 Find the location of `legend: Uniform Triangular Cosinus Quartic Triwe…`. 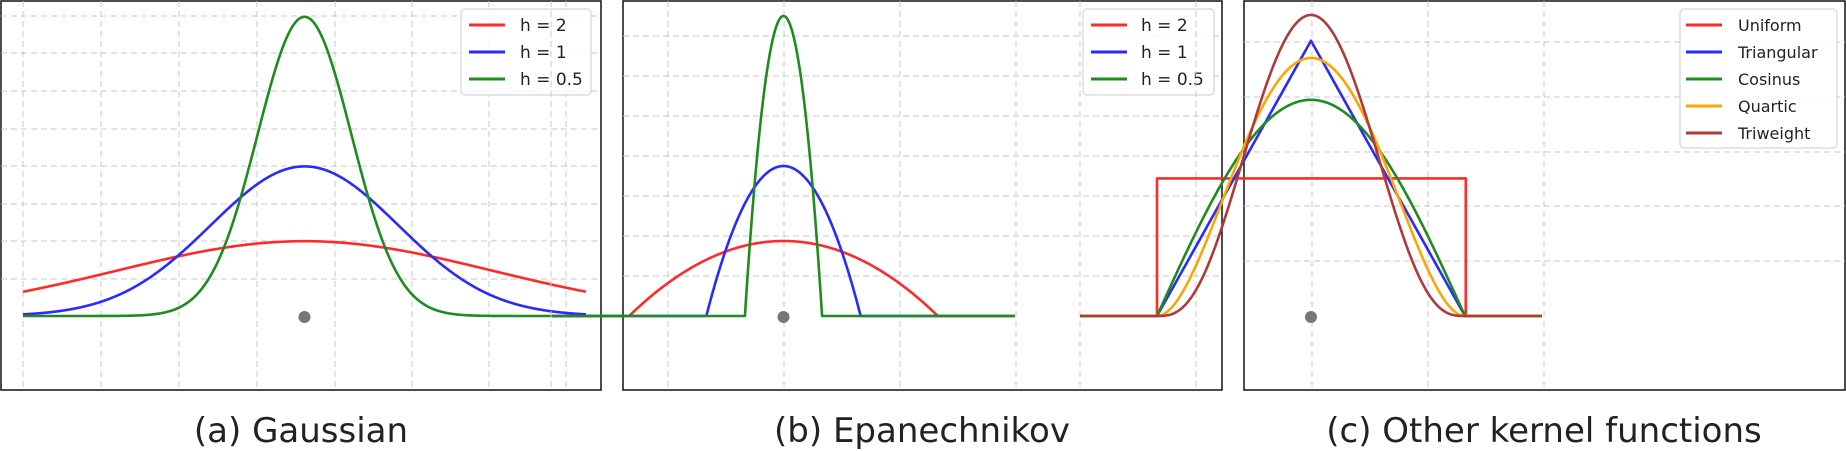

legend: Uniform Triangular Cosinus Quartic Triwe… is located at coordinates (1758, 78).